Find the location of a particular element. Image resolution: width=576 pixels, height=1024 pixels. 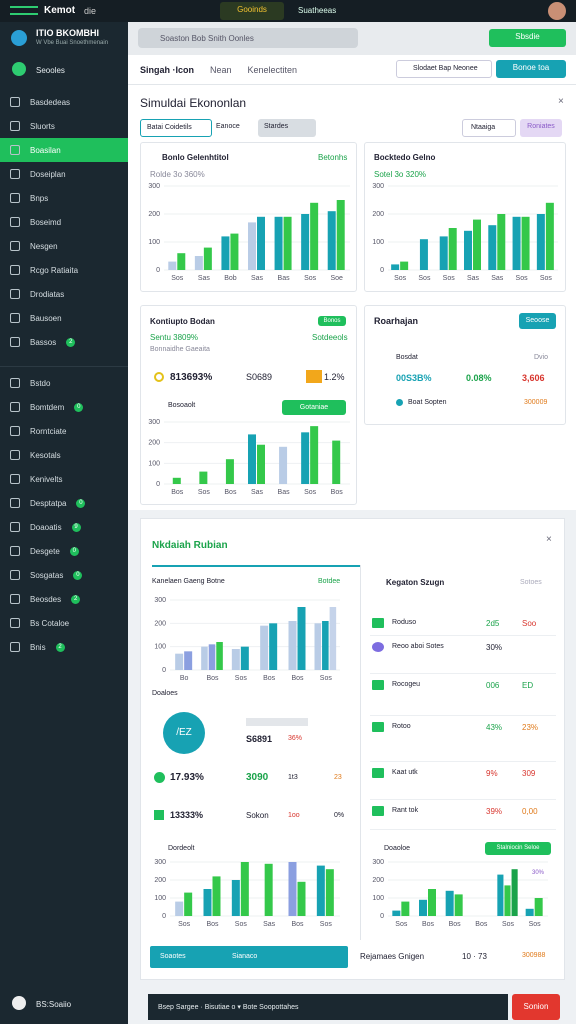

nav-item: Sosgatas 0 is located at coordinates (64, 575).